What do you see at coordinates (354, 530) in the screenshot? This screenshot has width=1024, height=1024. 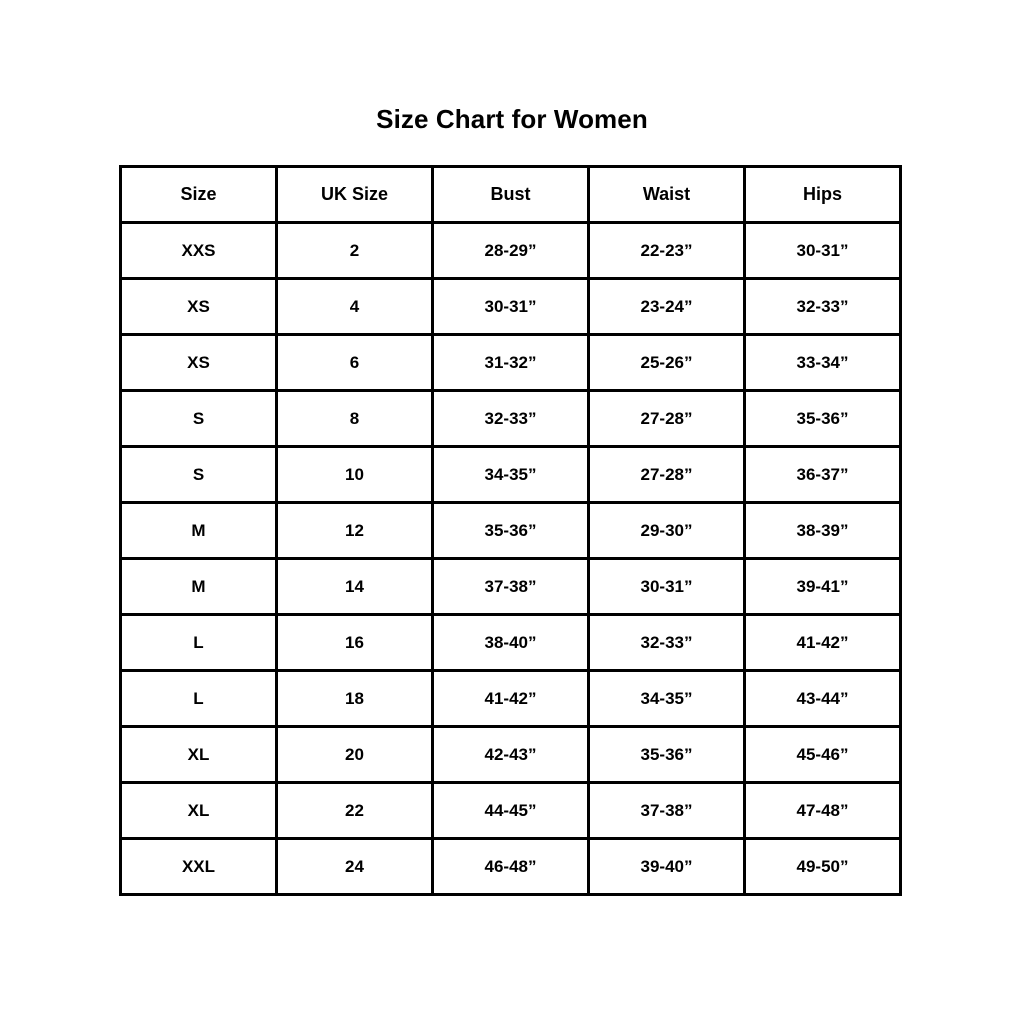 I see `cell-uk-size: 12` at bounding box center [354, 530].